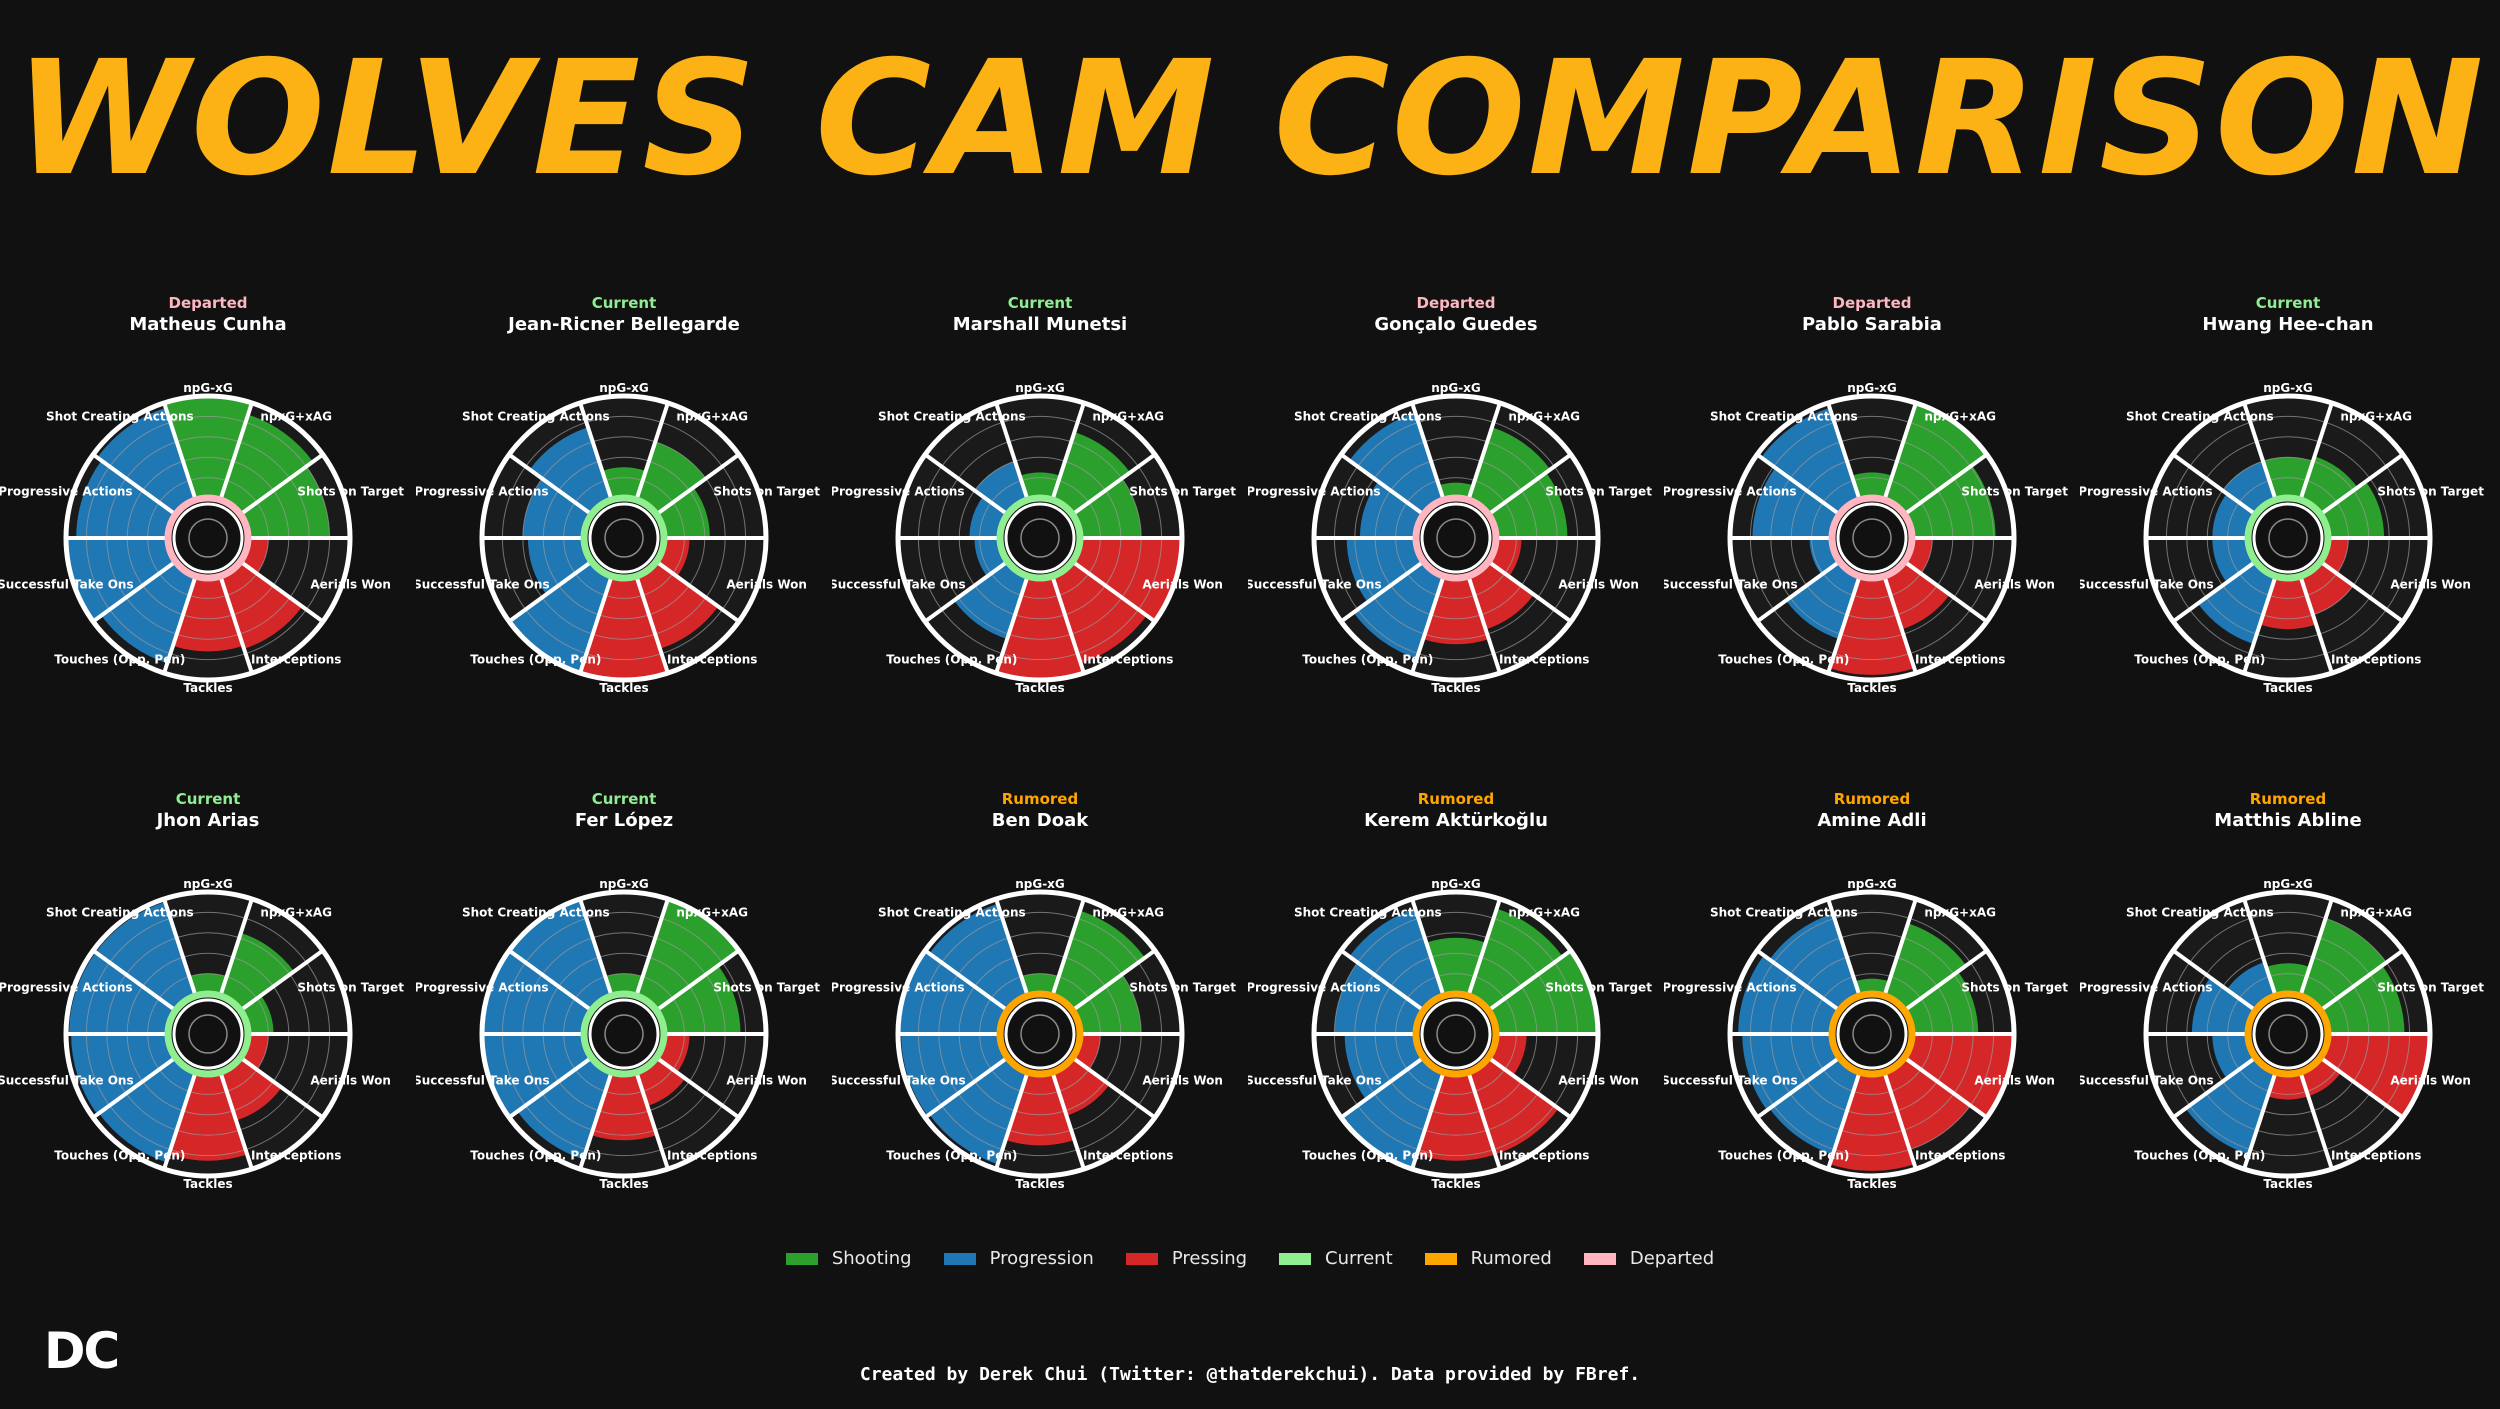  What do you see at coordinates (1872, 324) in the screenshot?
I see `player-name: Pablo Sarabia` at bounding box center [1872, 324].